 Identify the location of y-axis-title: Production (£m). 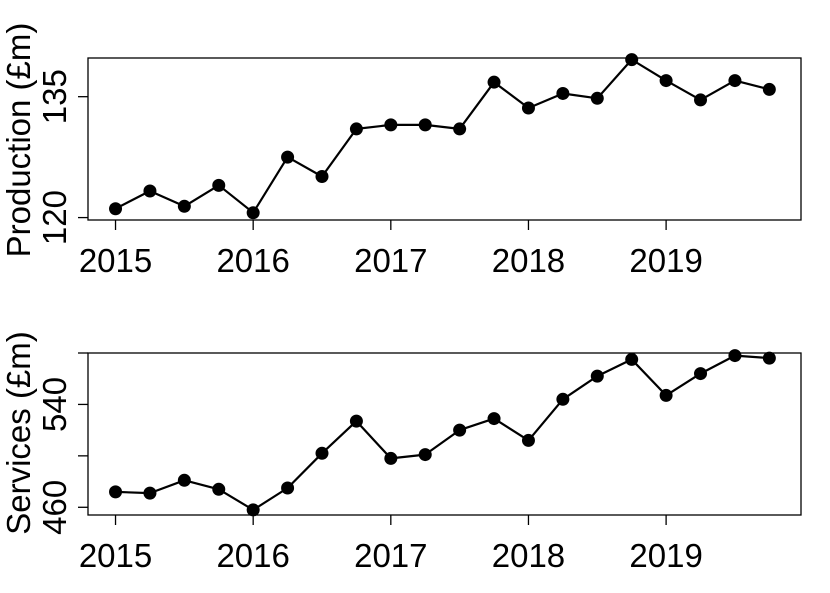
(18, 140).